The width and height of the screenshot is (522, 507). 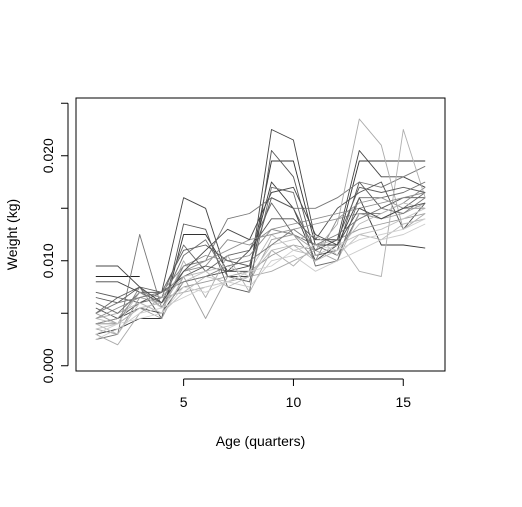 I want to click on y-tick-label: 0.020, so click(x=48, y=155).